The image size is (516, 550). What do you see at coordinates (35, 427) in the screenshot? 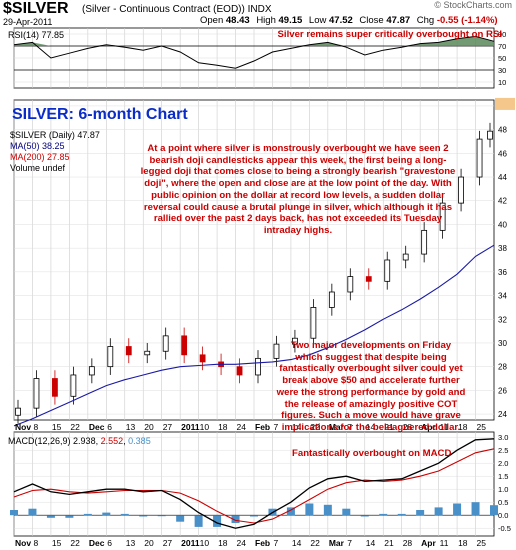
I see `x-tick-label: 8` at bounding box center [35, 427].